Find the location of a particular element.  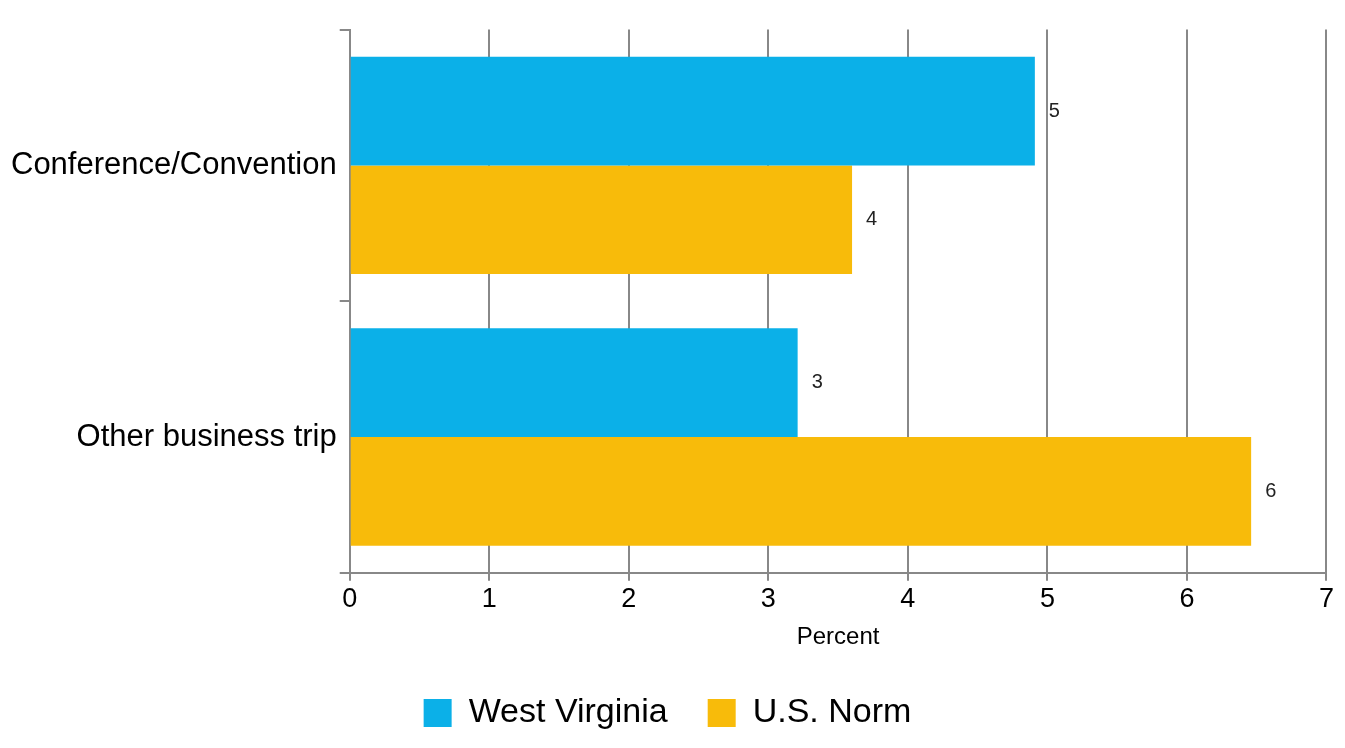

x-tick-label: 0 is located at coordinates (350, 598).